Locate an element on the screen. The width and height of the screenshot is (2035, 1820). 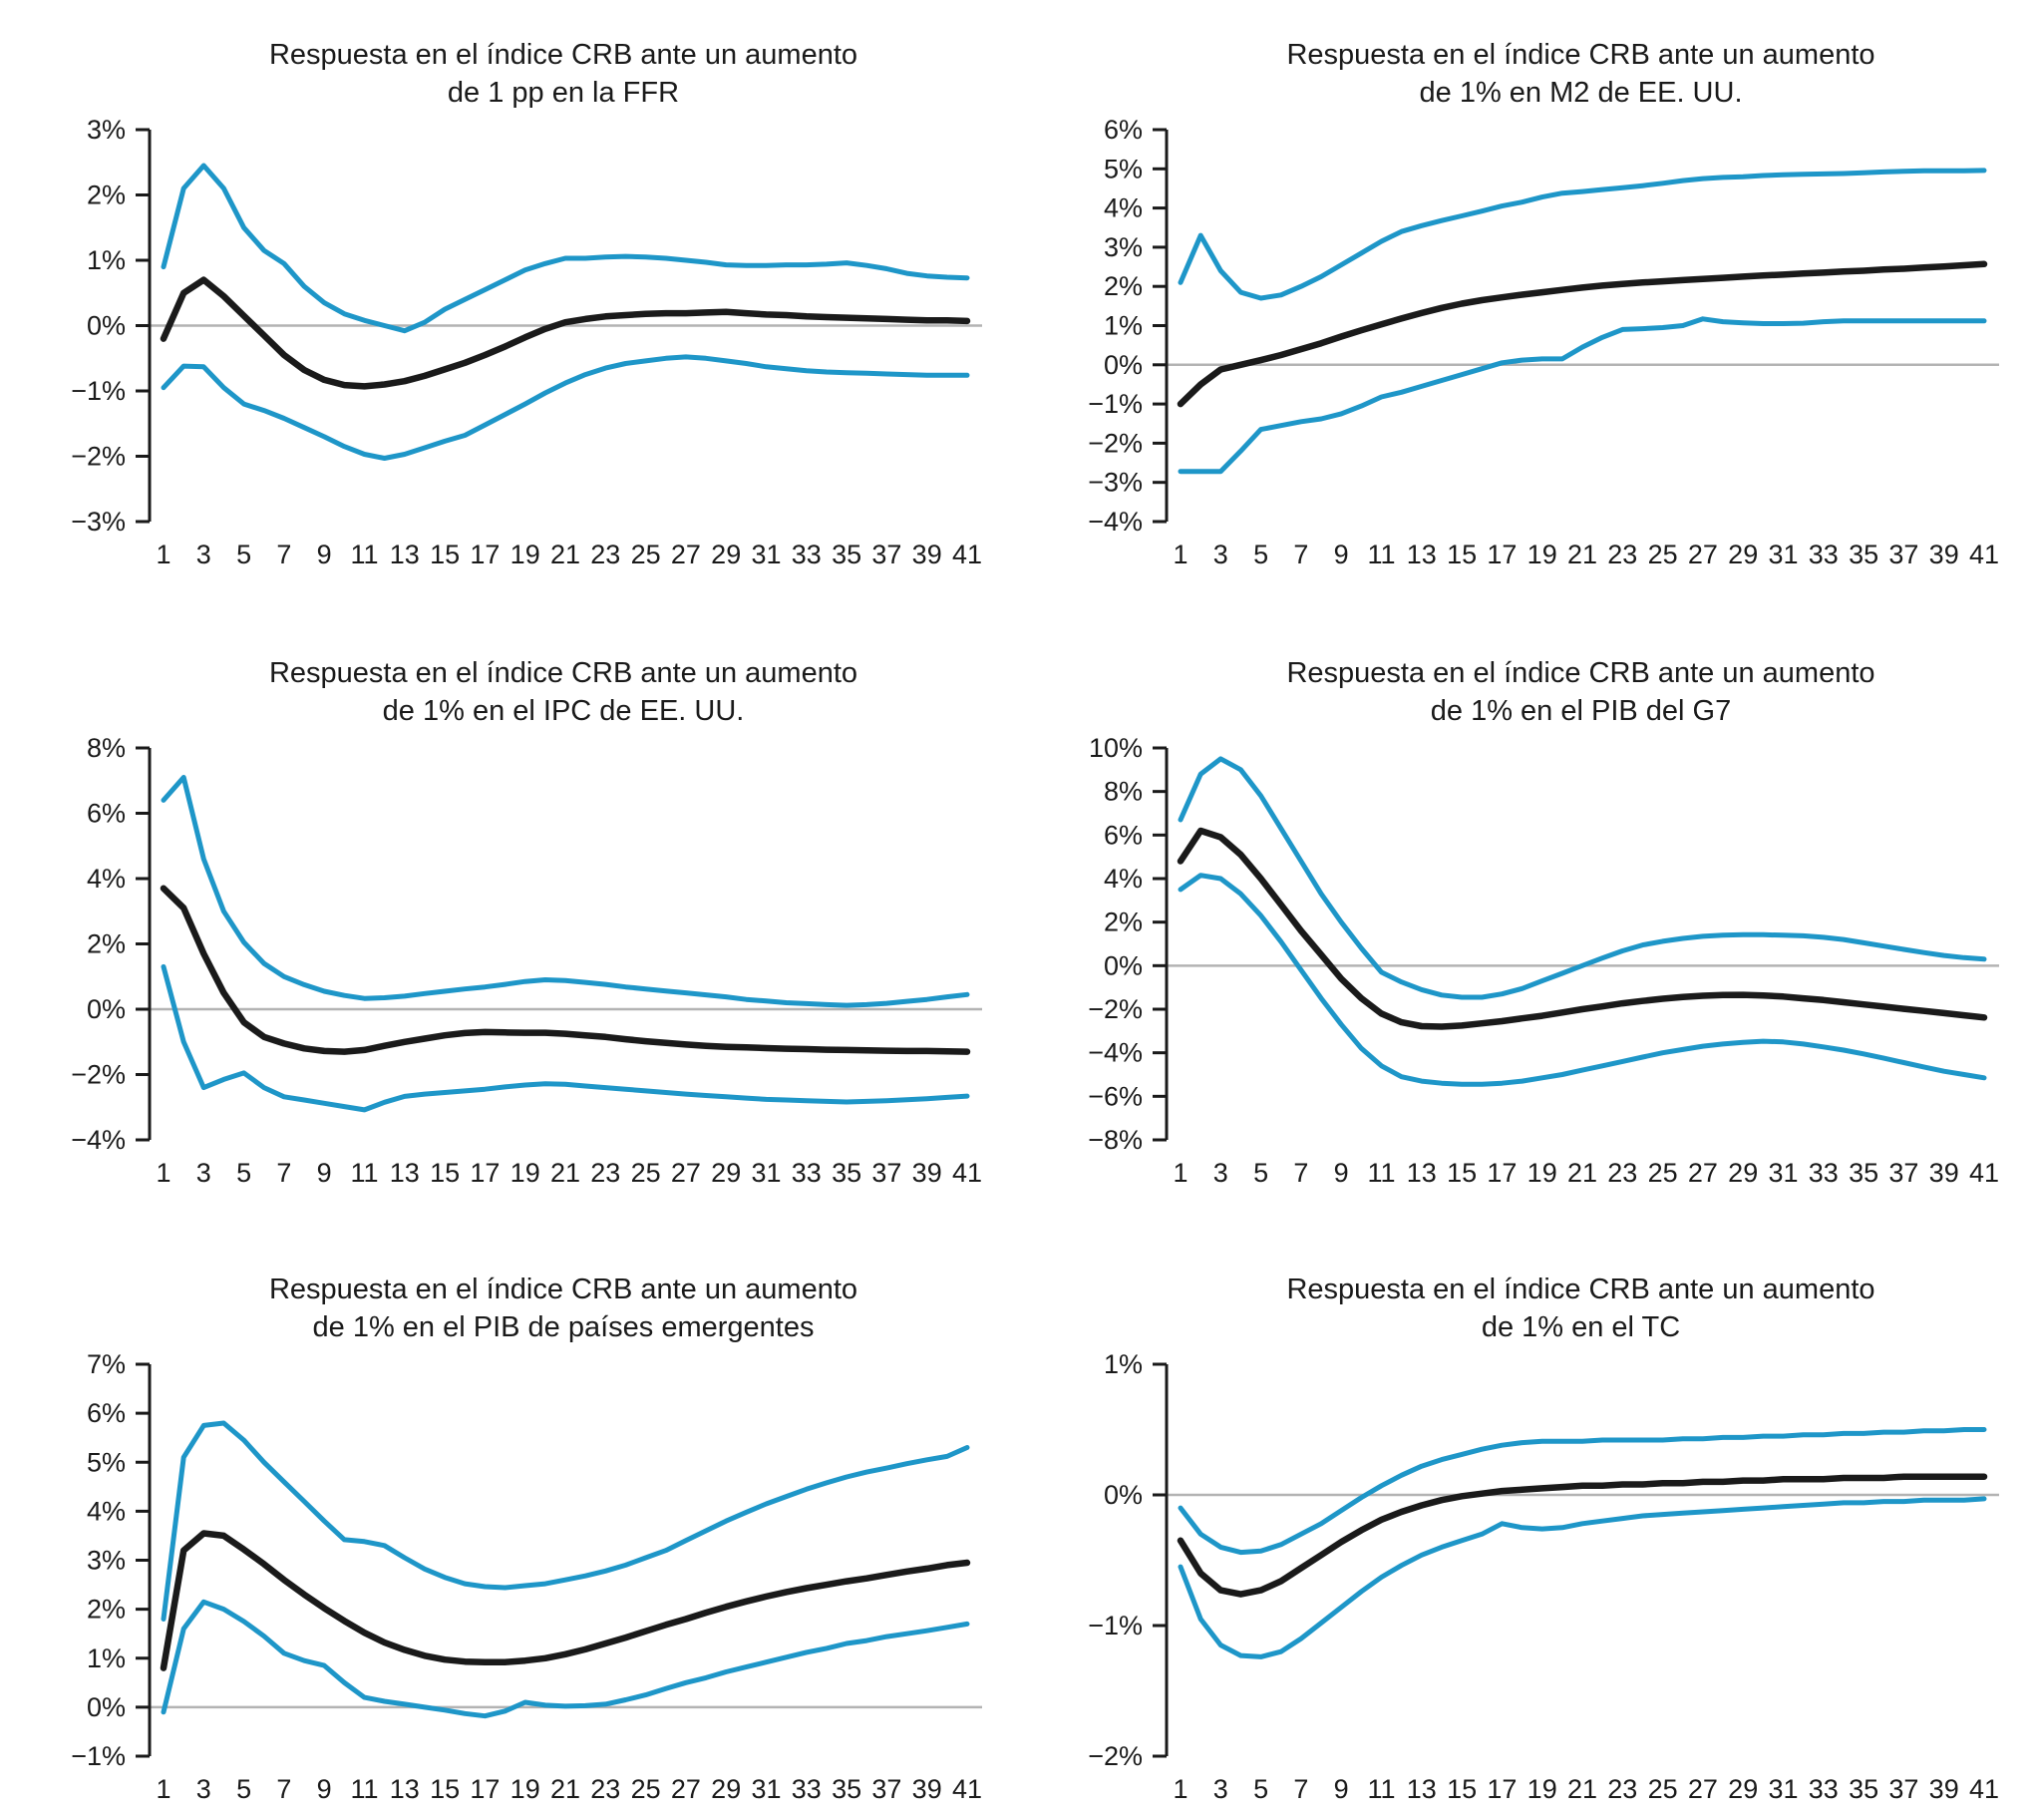
svg-text: 1 is located at coordinates (1180, 1789).